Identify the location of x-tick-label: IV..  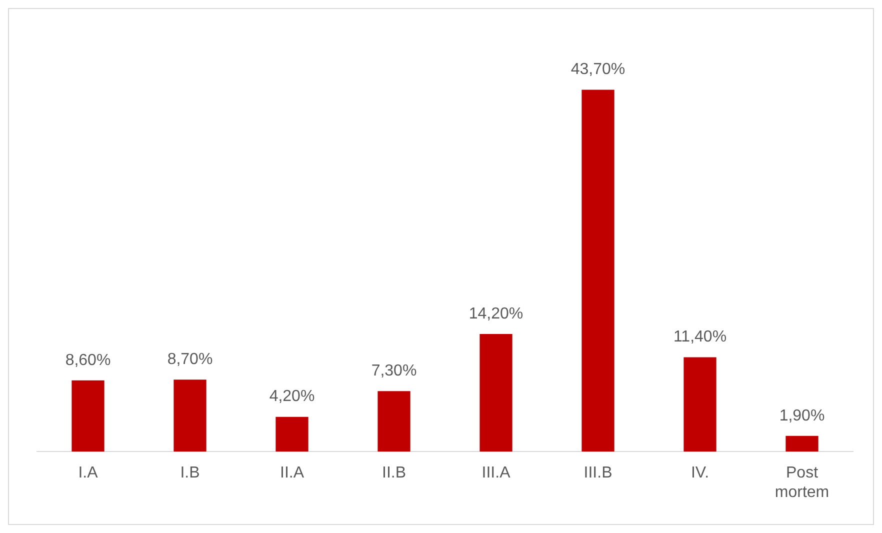
(700, 473).